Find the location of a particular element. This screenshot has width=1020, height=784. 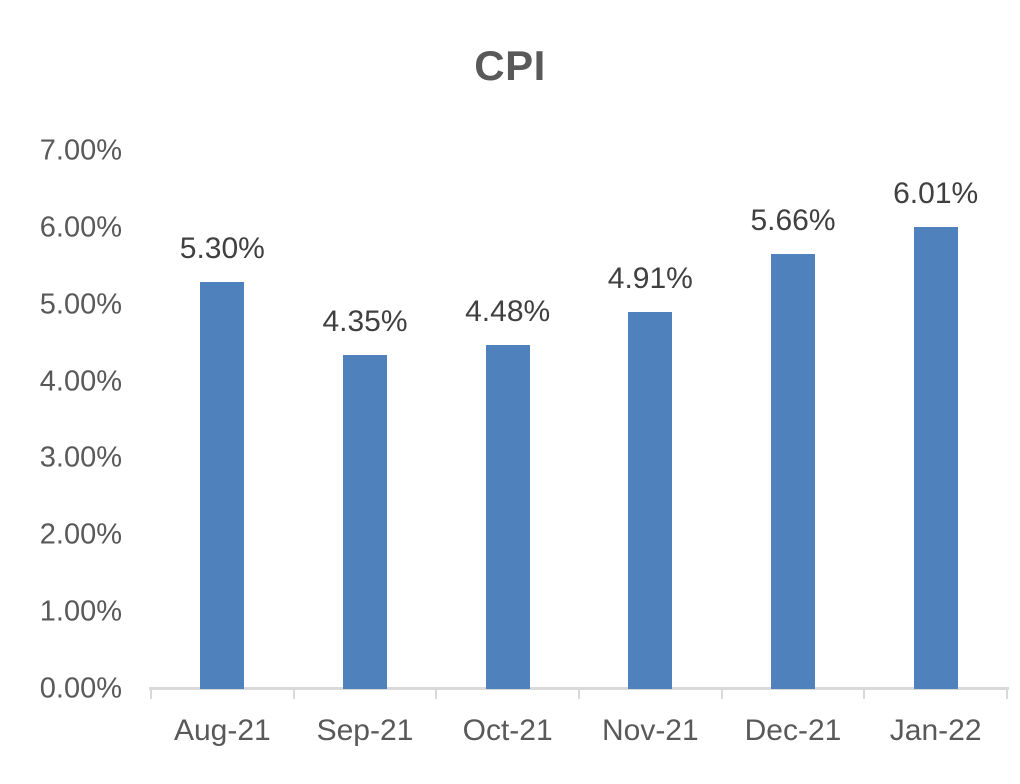

x-tick-label: Jan-22 is located at coordinates (935, 730).